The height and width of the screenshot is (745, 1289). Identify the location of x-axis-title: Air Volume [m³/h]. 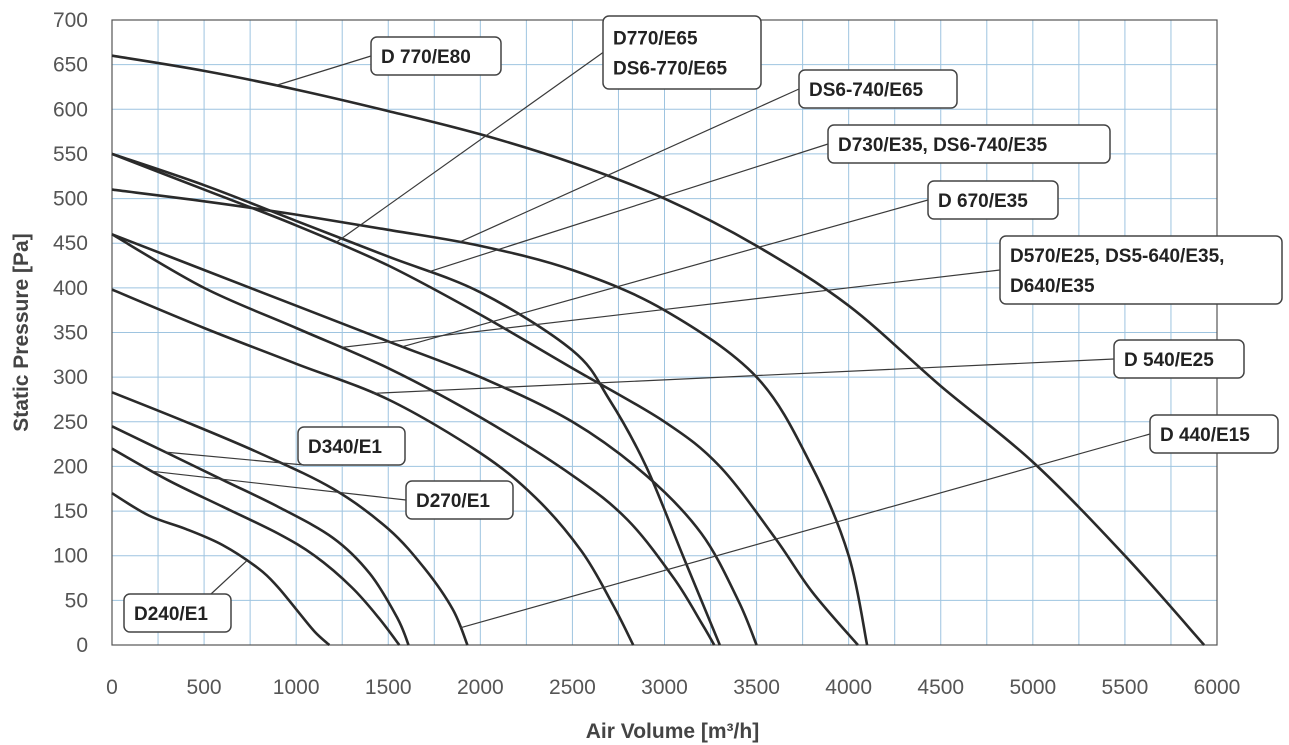
(672, 731).